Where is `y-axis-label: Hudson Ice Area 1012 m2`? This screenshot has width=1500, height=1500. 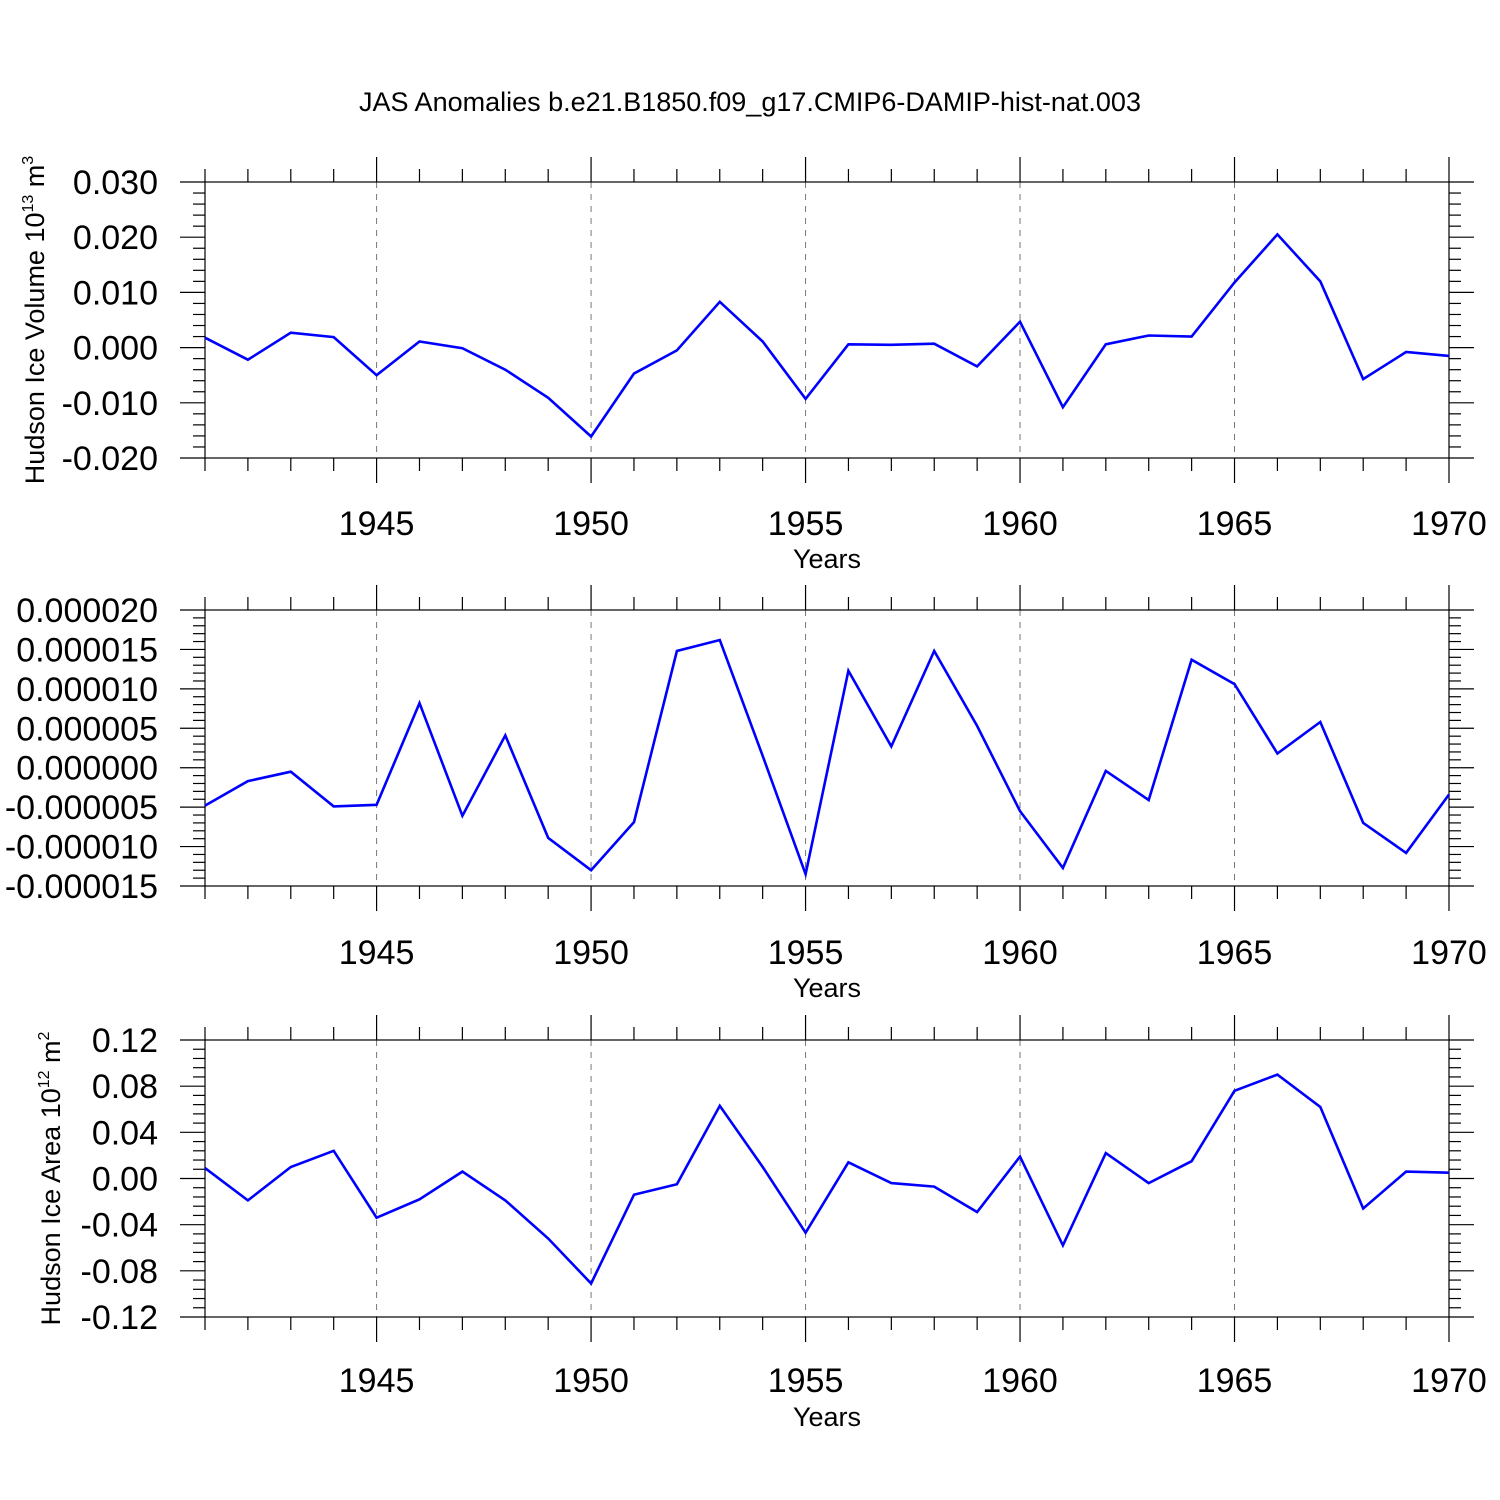 y-axis-label: Hudson Ice Area 1012 m2 is located at coordinates (51, 1178).